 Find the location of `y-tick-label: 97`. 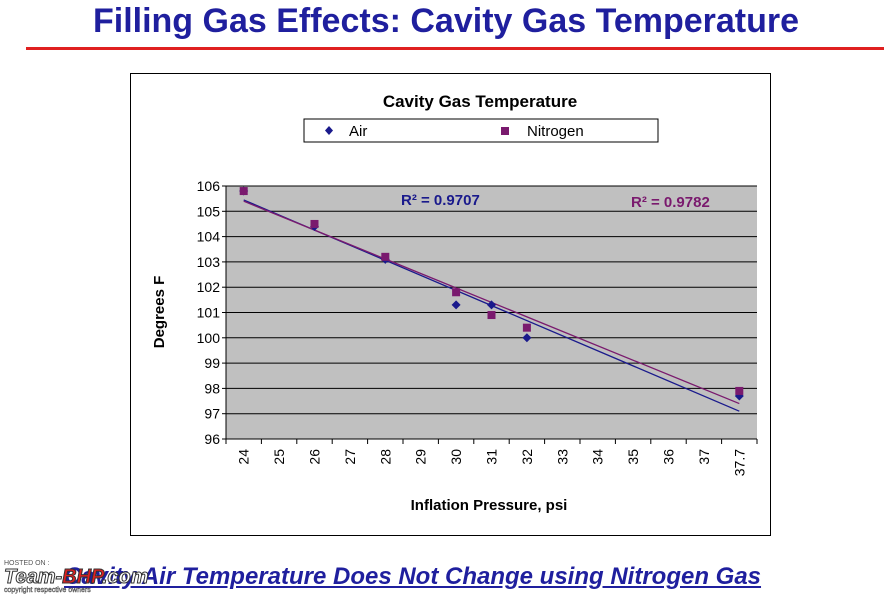

y-tick-label: 97 is located at coordinates (212, 414).